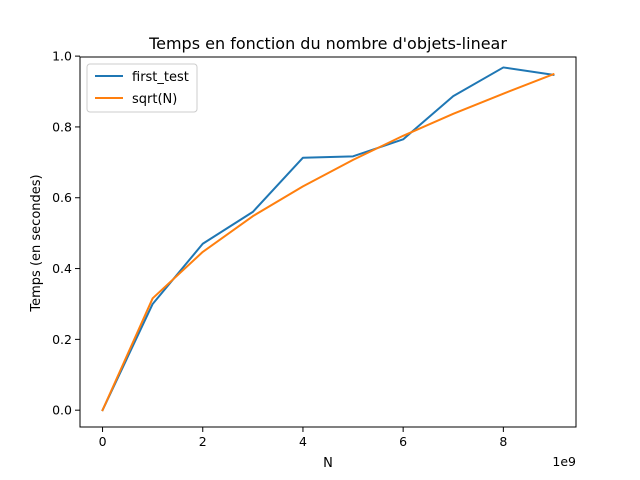 This screenshot has width=640, height=480. Describe the element at coordinates (403, 441) in the screenshot. I see `x-tick-label: 6` at that location.